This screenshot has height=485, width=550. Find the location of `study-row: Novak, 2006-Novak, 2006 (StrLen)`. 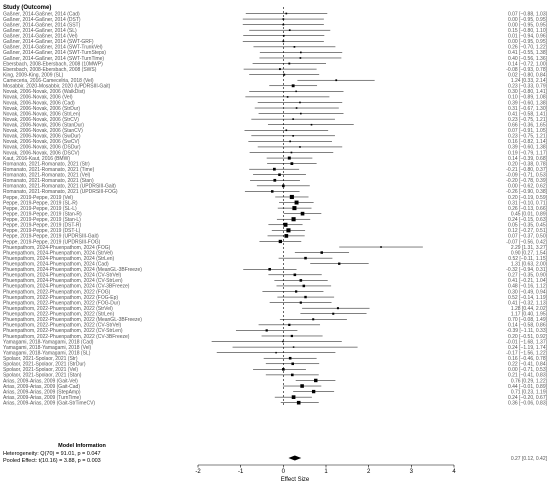

study-row: Novak, 2006-Novak, 2006 (StrLen) is located at coordinates (173, 114).